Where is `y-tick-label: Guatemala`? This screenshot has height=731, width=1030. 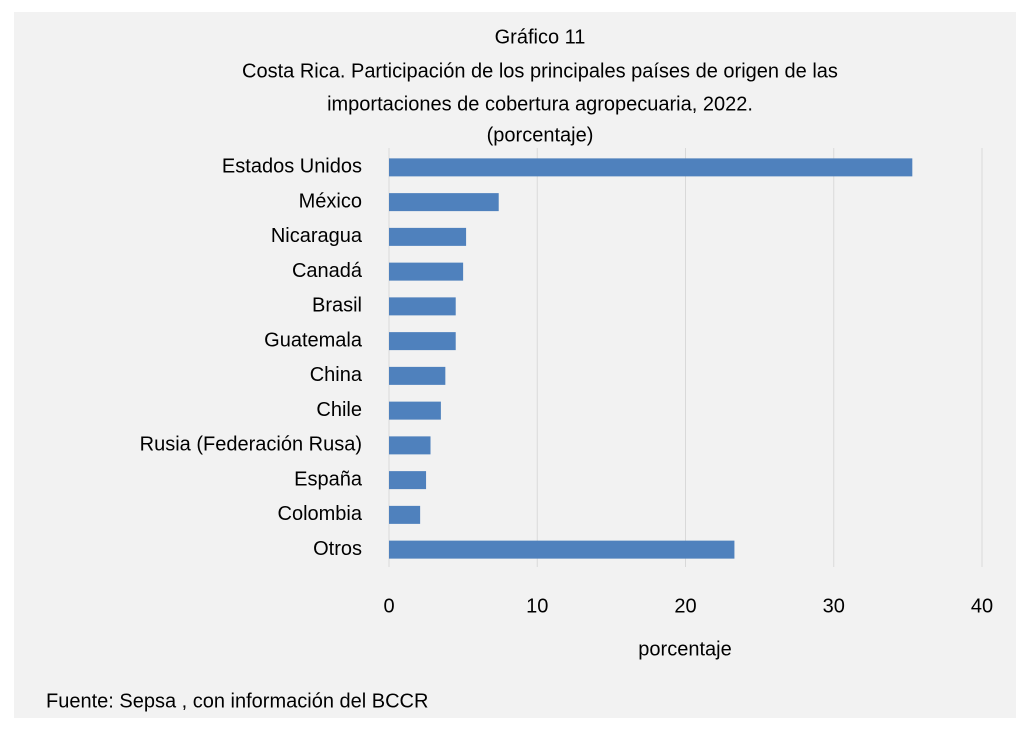
y-tick-label: Guatemala is located at coordinates (313, 340).